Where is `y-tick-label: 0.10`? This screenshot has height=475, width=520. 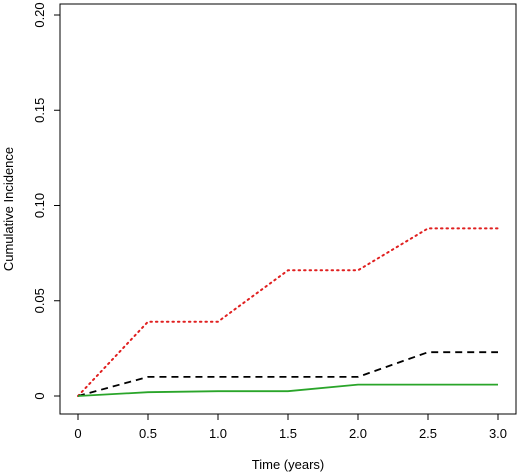
y-tick-label: 0.10 is located at coordinates (39, 205).